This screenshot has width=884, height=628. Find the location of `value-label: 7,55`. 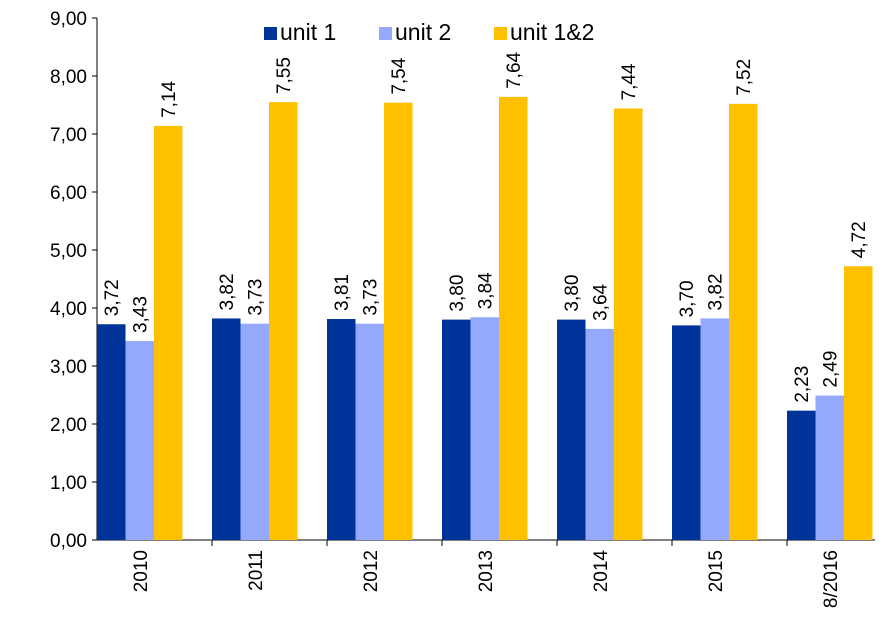

value-label: 7,55 is located at coordinates (284, 75).